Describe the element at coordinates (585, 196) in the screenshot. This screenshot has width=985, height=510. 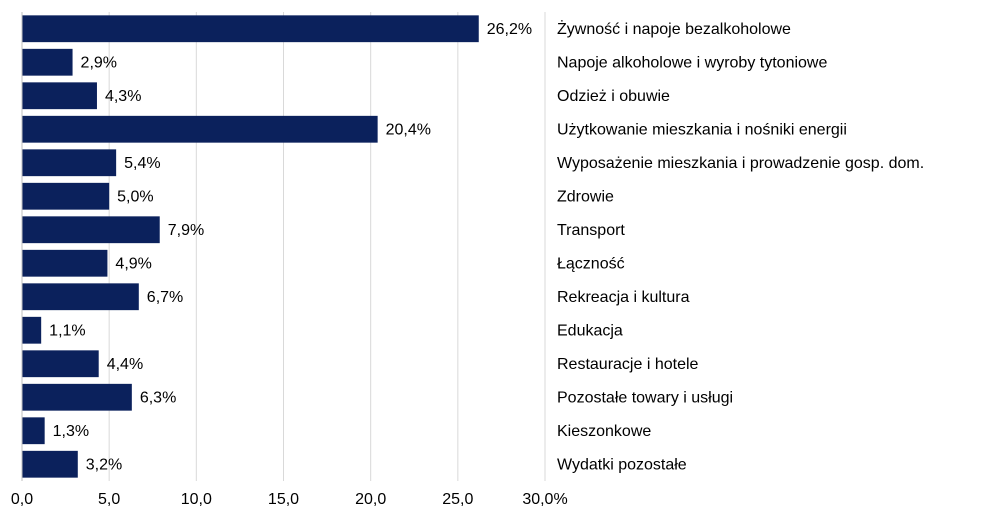
I see `category-label: Zdrowie` at that location.